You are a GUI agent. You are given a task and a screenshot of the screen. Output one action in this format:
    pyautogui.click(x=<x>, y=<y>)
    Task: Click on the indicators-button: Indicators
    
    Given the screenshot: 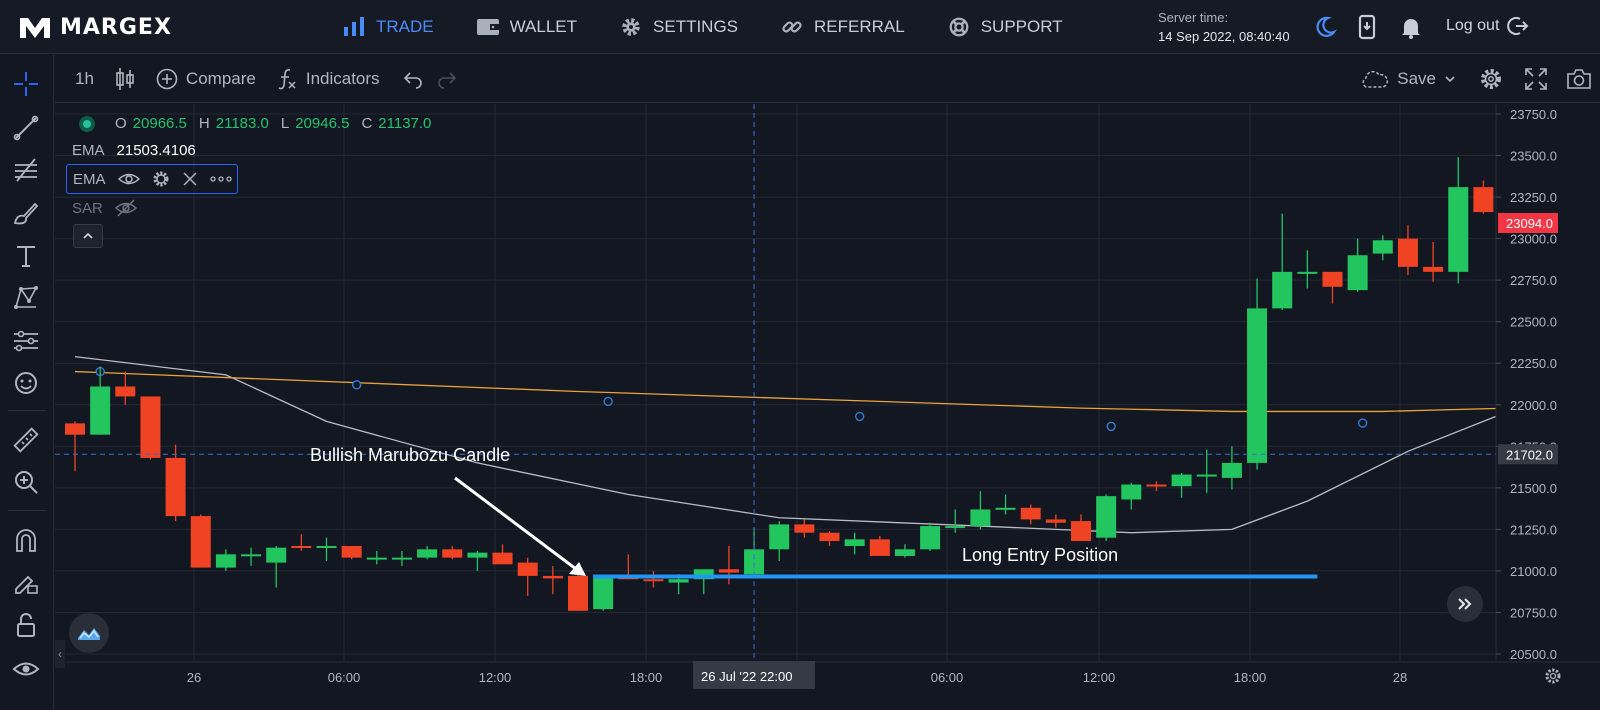 What is the action you would take?
    pyautogui.click(x=328, y=79)
    